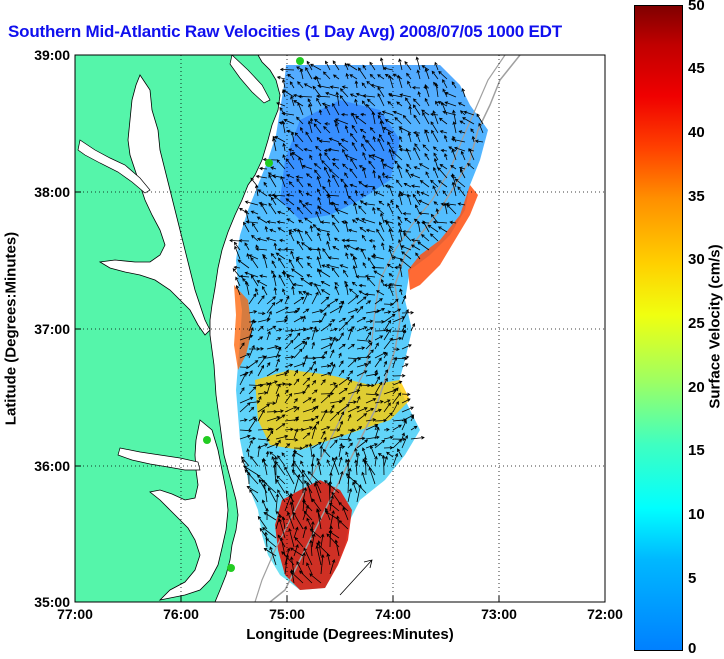 The image size is (724, 659). Describe the element at coordinates (75, 614) in the screenshot. I see `x-tick-label: 77:00` at that location.